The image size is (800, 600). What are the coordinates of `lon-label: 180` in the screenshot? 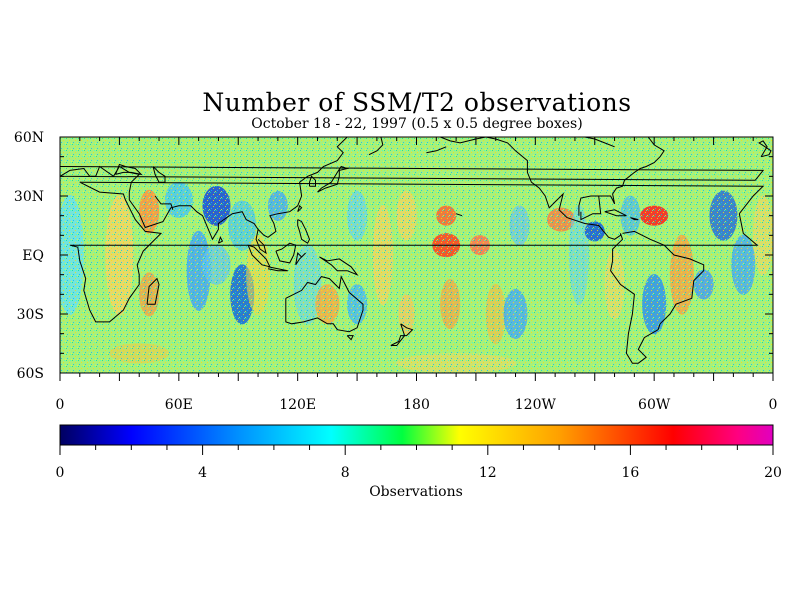 It's located at (416, 405).